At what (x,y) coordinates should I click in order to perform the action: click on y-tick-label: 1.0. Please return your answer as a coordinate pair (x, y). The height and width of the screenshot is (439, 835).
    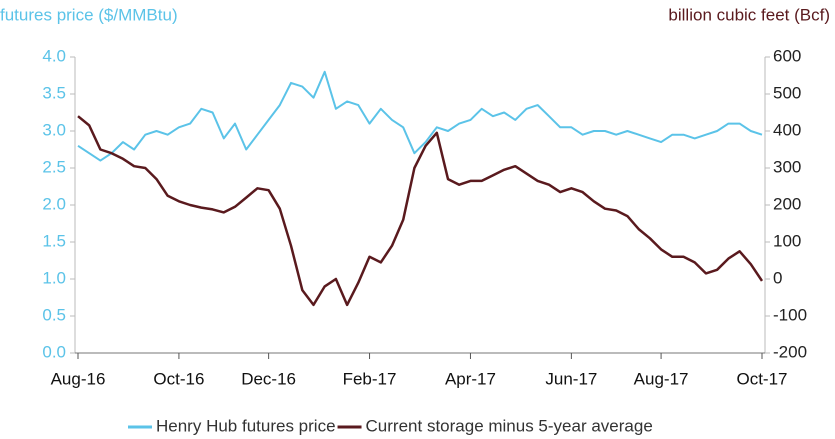
    Looking at the image, I should click on (54, 277).